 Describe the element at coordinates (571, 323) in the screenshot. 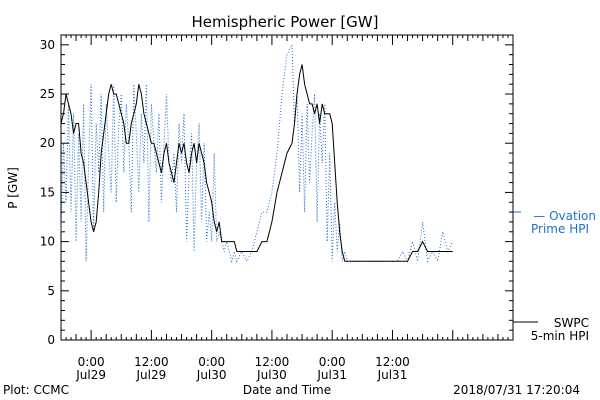

I see `legend-swpc-line1: SWPC` at that location.